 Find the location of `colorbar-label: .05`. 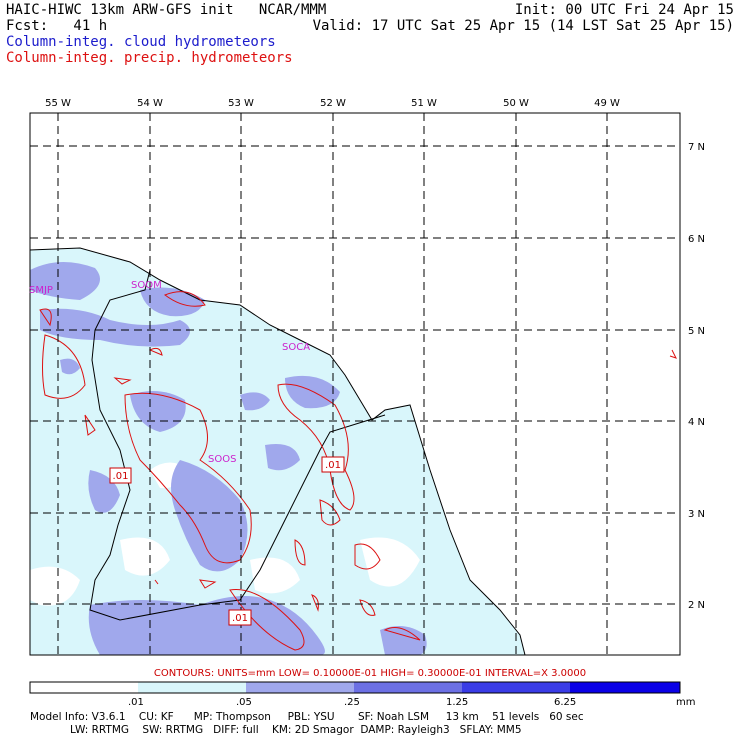

colorbar-label: .05 is located at coordinates (244, 702).